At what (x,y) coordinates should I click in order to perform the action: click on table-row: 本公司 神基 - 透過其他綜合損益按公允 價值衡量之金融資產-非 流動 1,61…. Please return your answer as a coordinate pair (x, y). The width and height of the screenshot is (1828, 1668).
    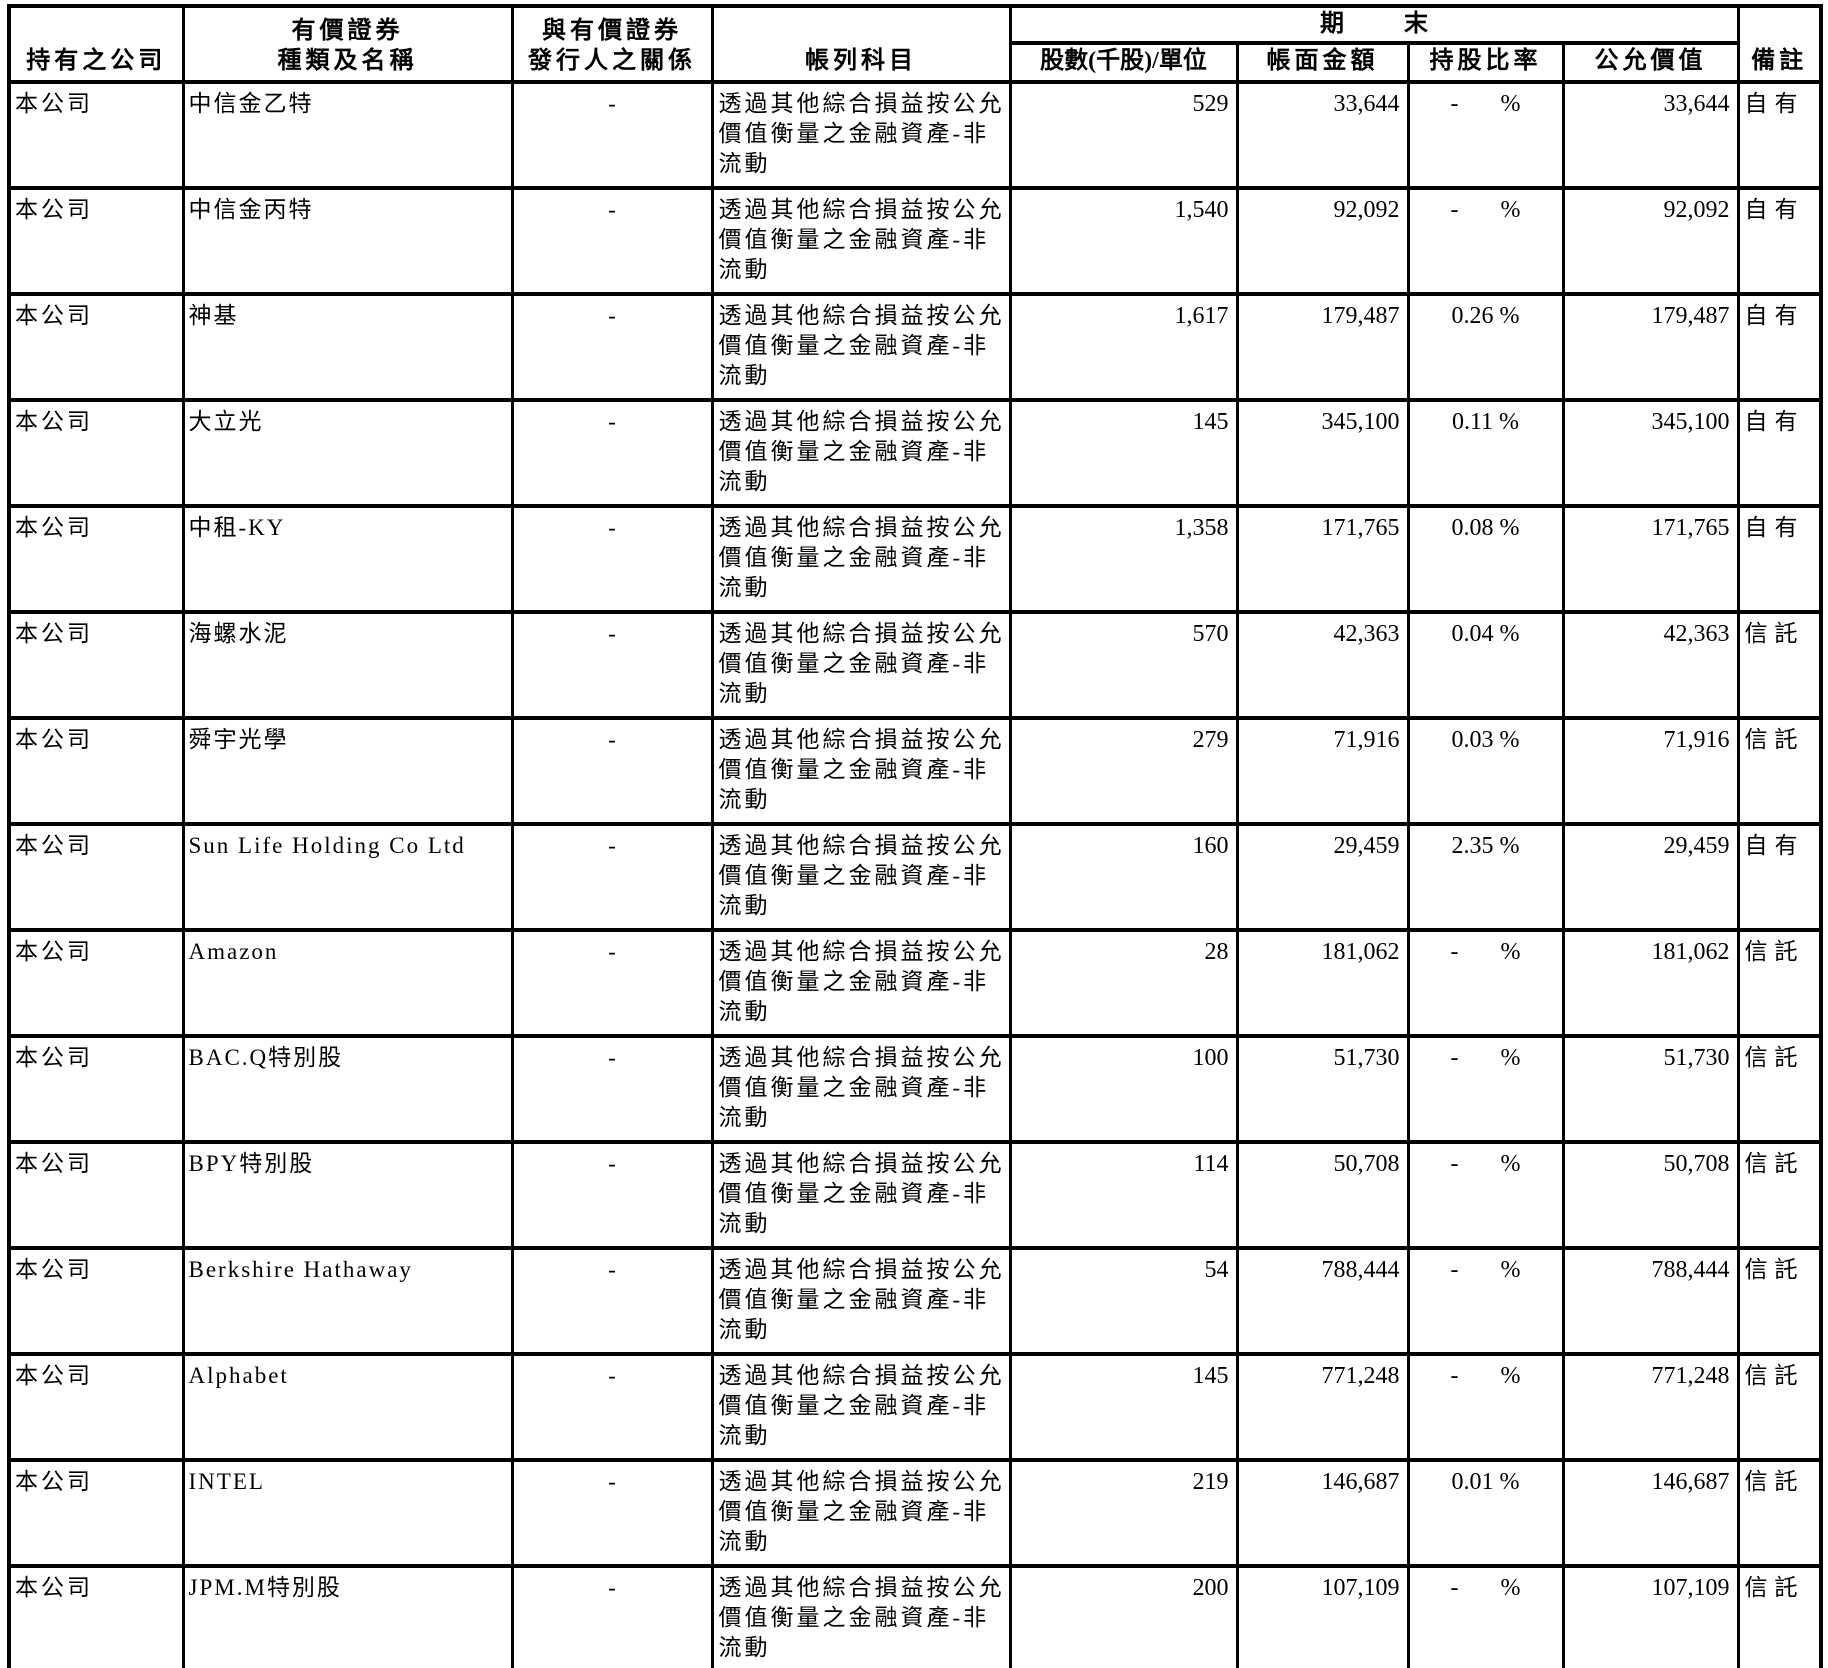
    Looking at the image, I should click on (915, 347).